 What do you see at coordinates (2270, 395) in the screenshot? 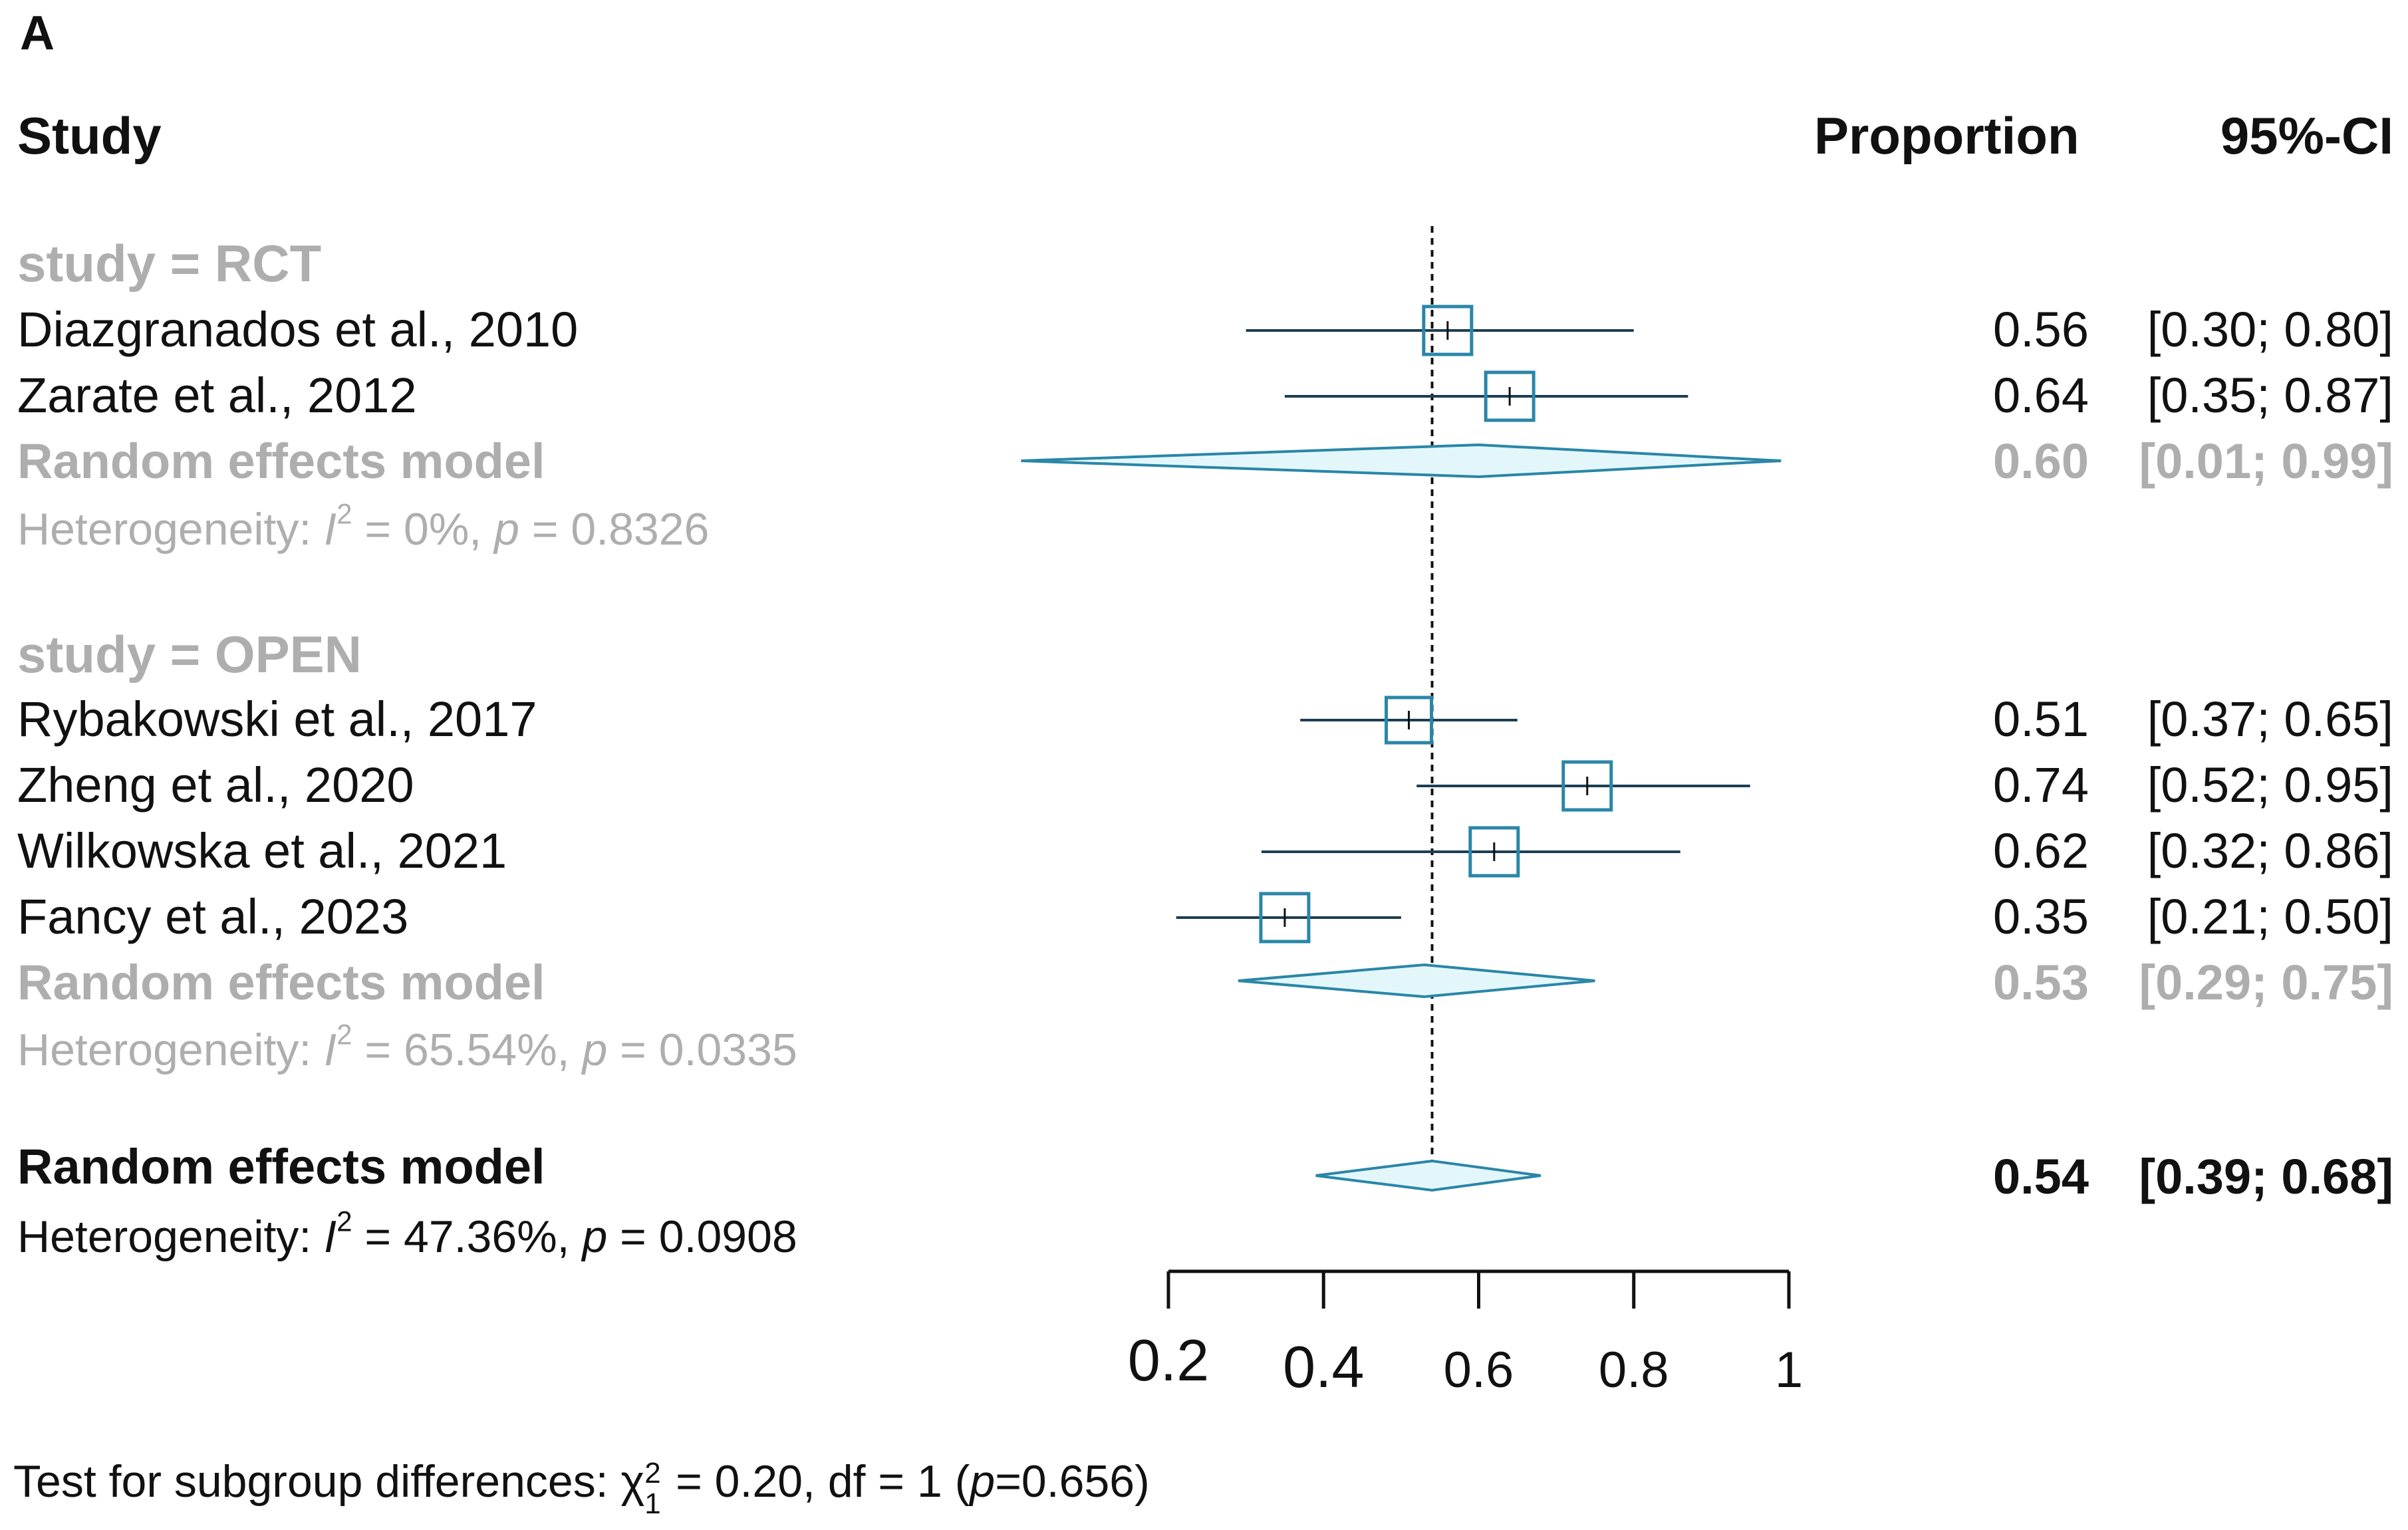
I see `study-ci: [0.35; 0.87]` at bounding box center [2270, 395].